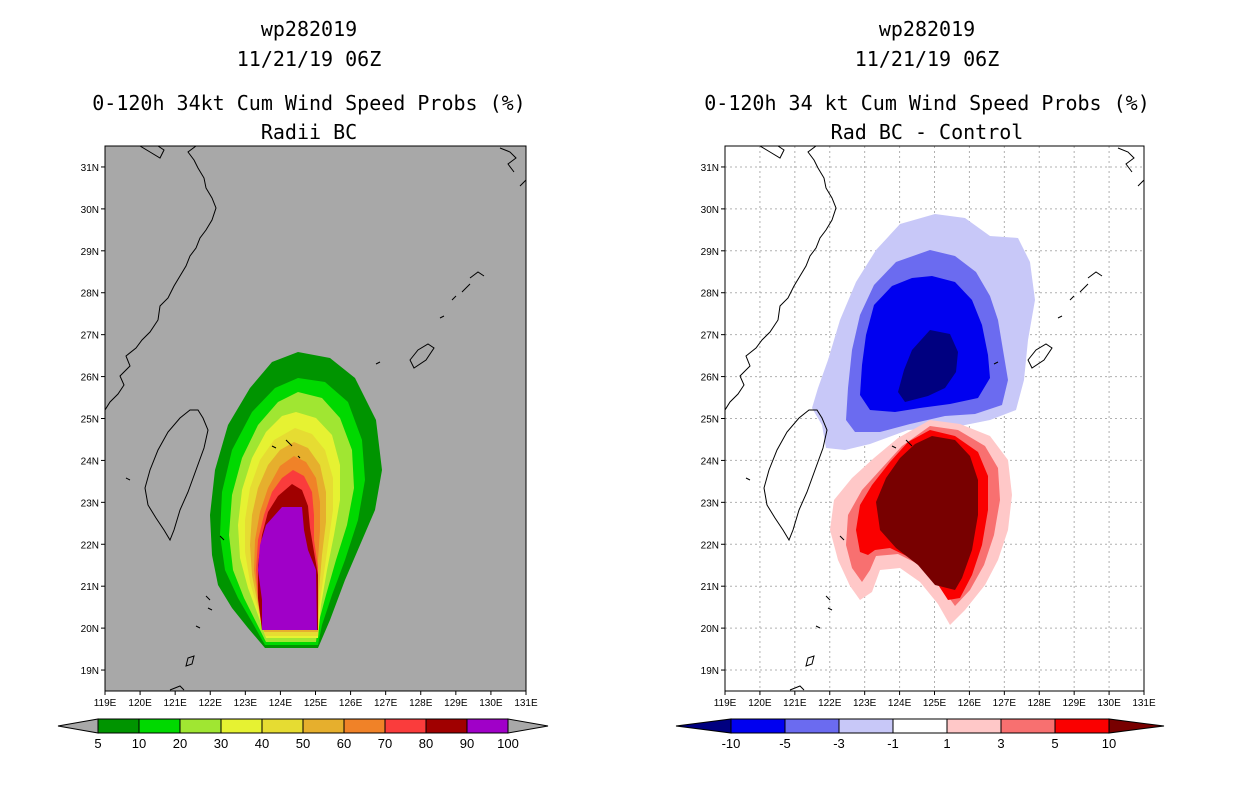 This screenshot has height=800, width=1236. I want to click on colorbar-label: 60, so click(344, 743).